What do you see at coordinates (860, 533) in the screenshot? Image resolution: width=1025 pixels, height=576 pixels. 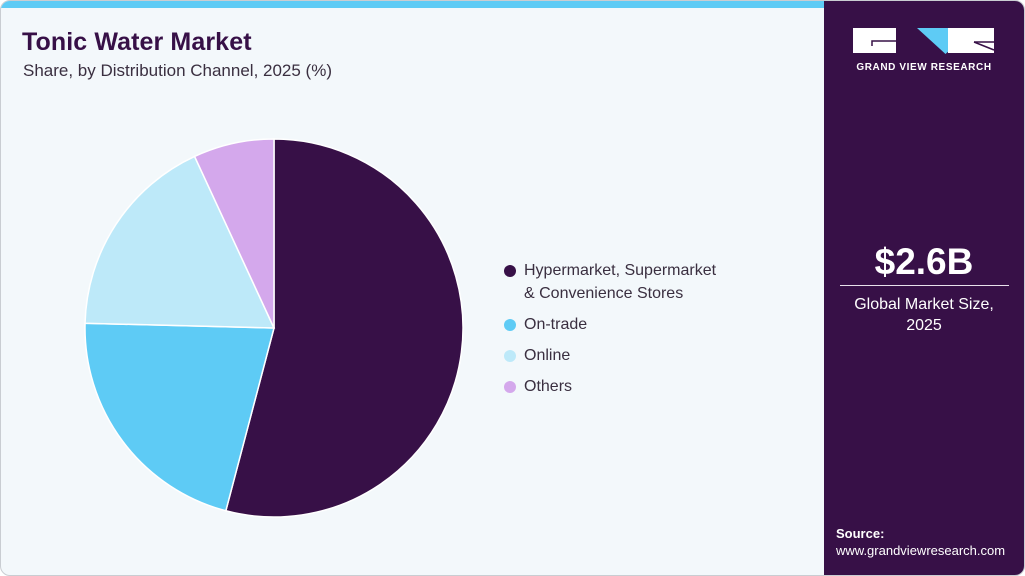 I see `source-label: Source:` at bounding box center [860, 533].